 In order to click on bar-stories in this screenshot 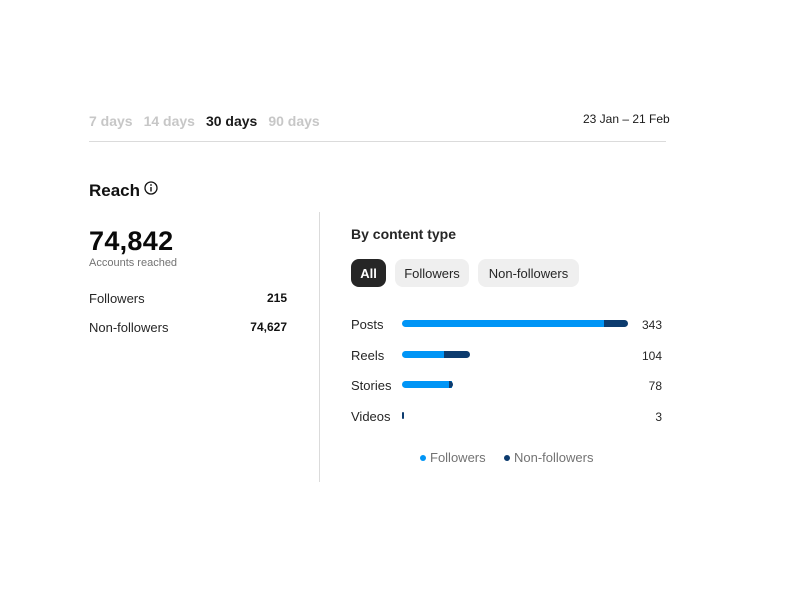, I will do `click(427, 384)`.